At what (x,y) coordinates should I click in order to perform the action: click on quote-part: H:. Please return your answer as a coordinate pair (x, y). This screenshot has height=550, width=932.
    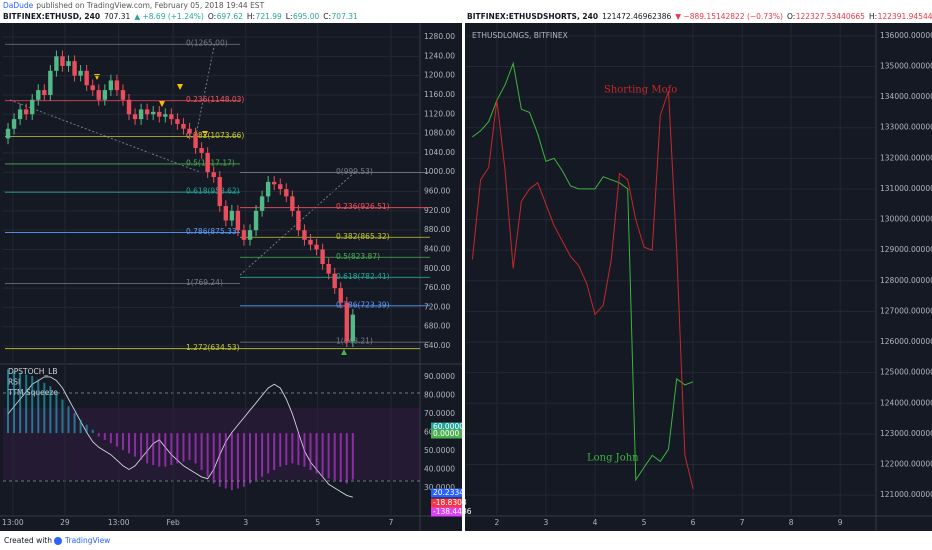
    Looking at the image, I should click on (251, 16).